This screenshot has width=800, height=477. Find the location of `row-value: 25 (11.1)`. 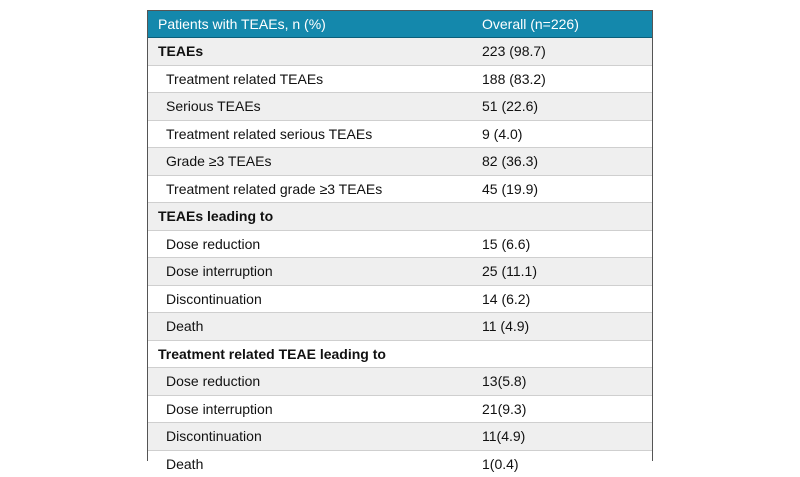

row-value: 25 (11.1) is located at coordinates (562, 272).